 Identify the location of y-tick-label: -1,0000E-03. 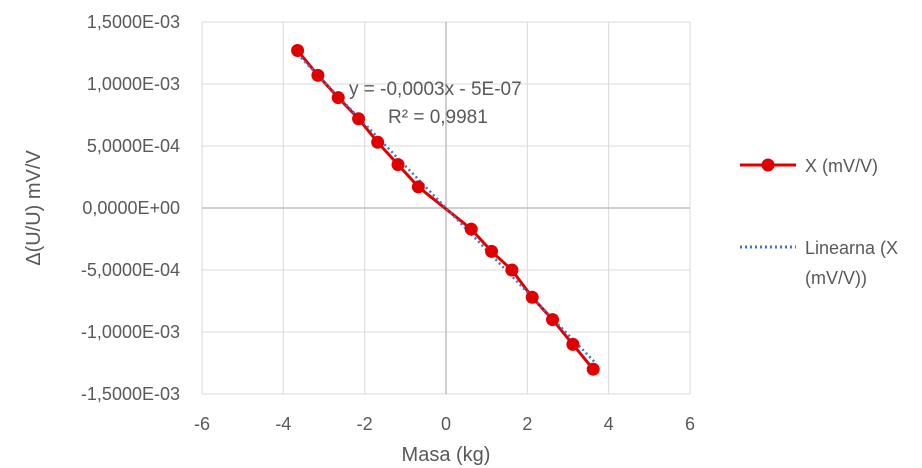
(130, 332).